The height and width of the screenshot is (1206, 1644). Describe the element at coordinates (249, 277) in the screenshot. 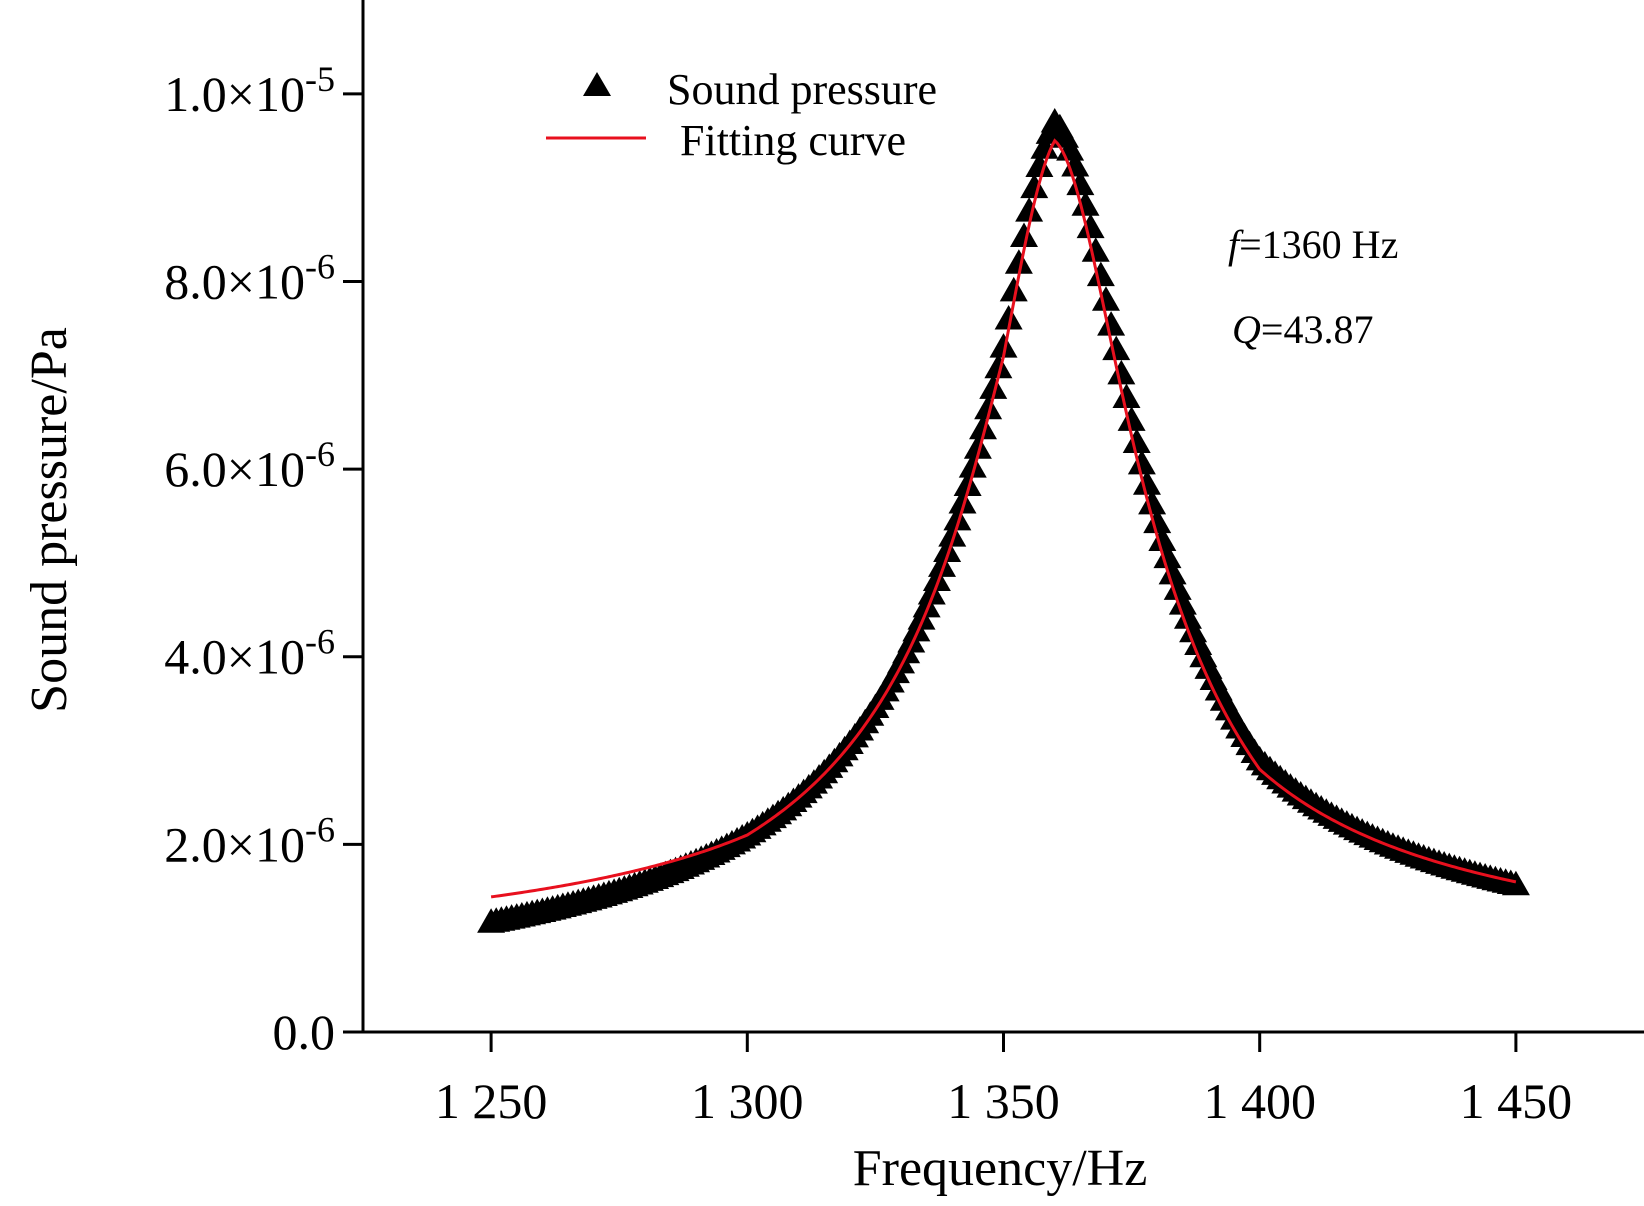

I see `y-tick-label: 8.0×10⁻⁶` at that location.